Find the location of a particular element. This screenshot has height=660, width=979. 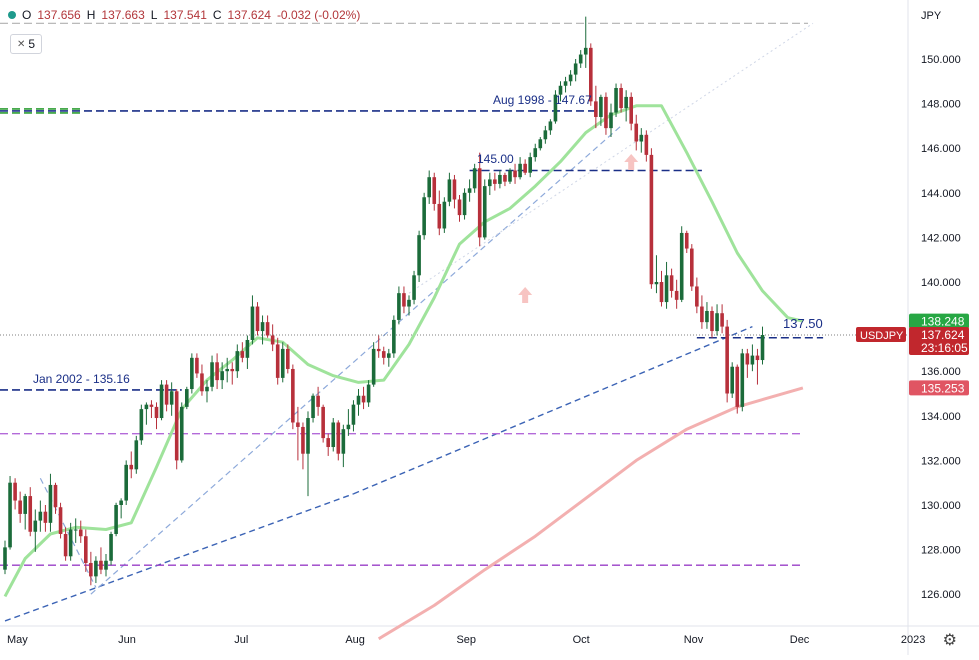

up-arrow-icon is located at coordinates (525, 295).